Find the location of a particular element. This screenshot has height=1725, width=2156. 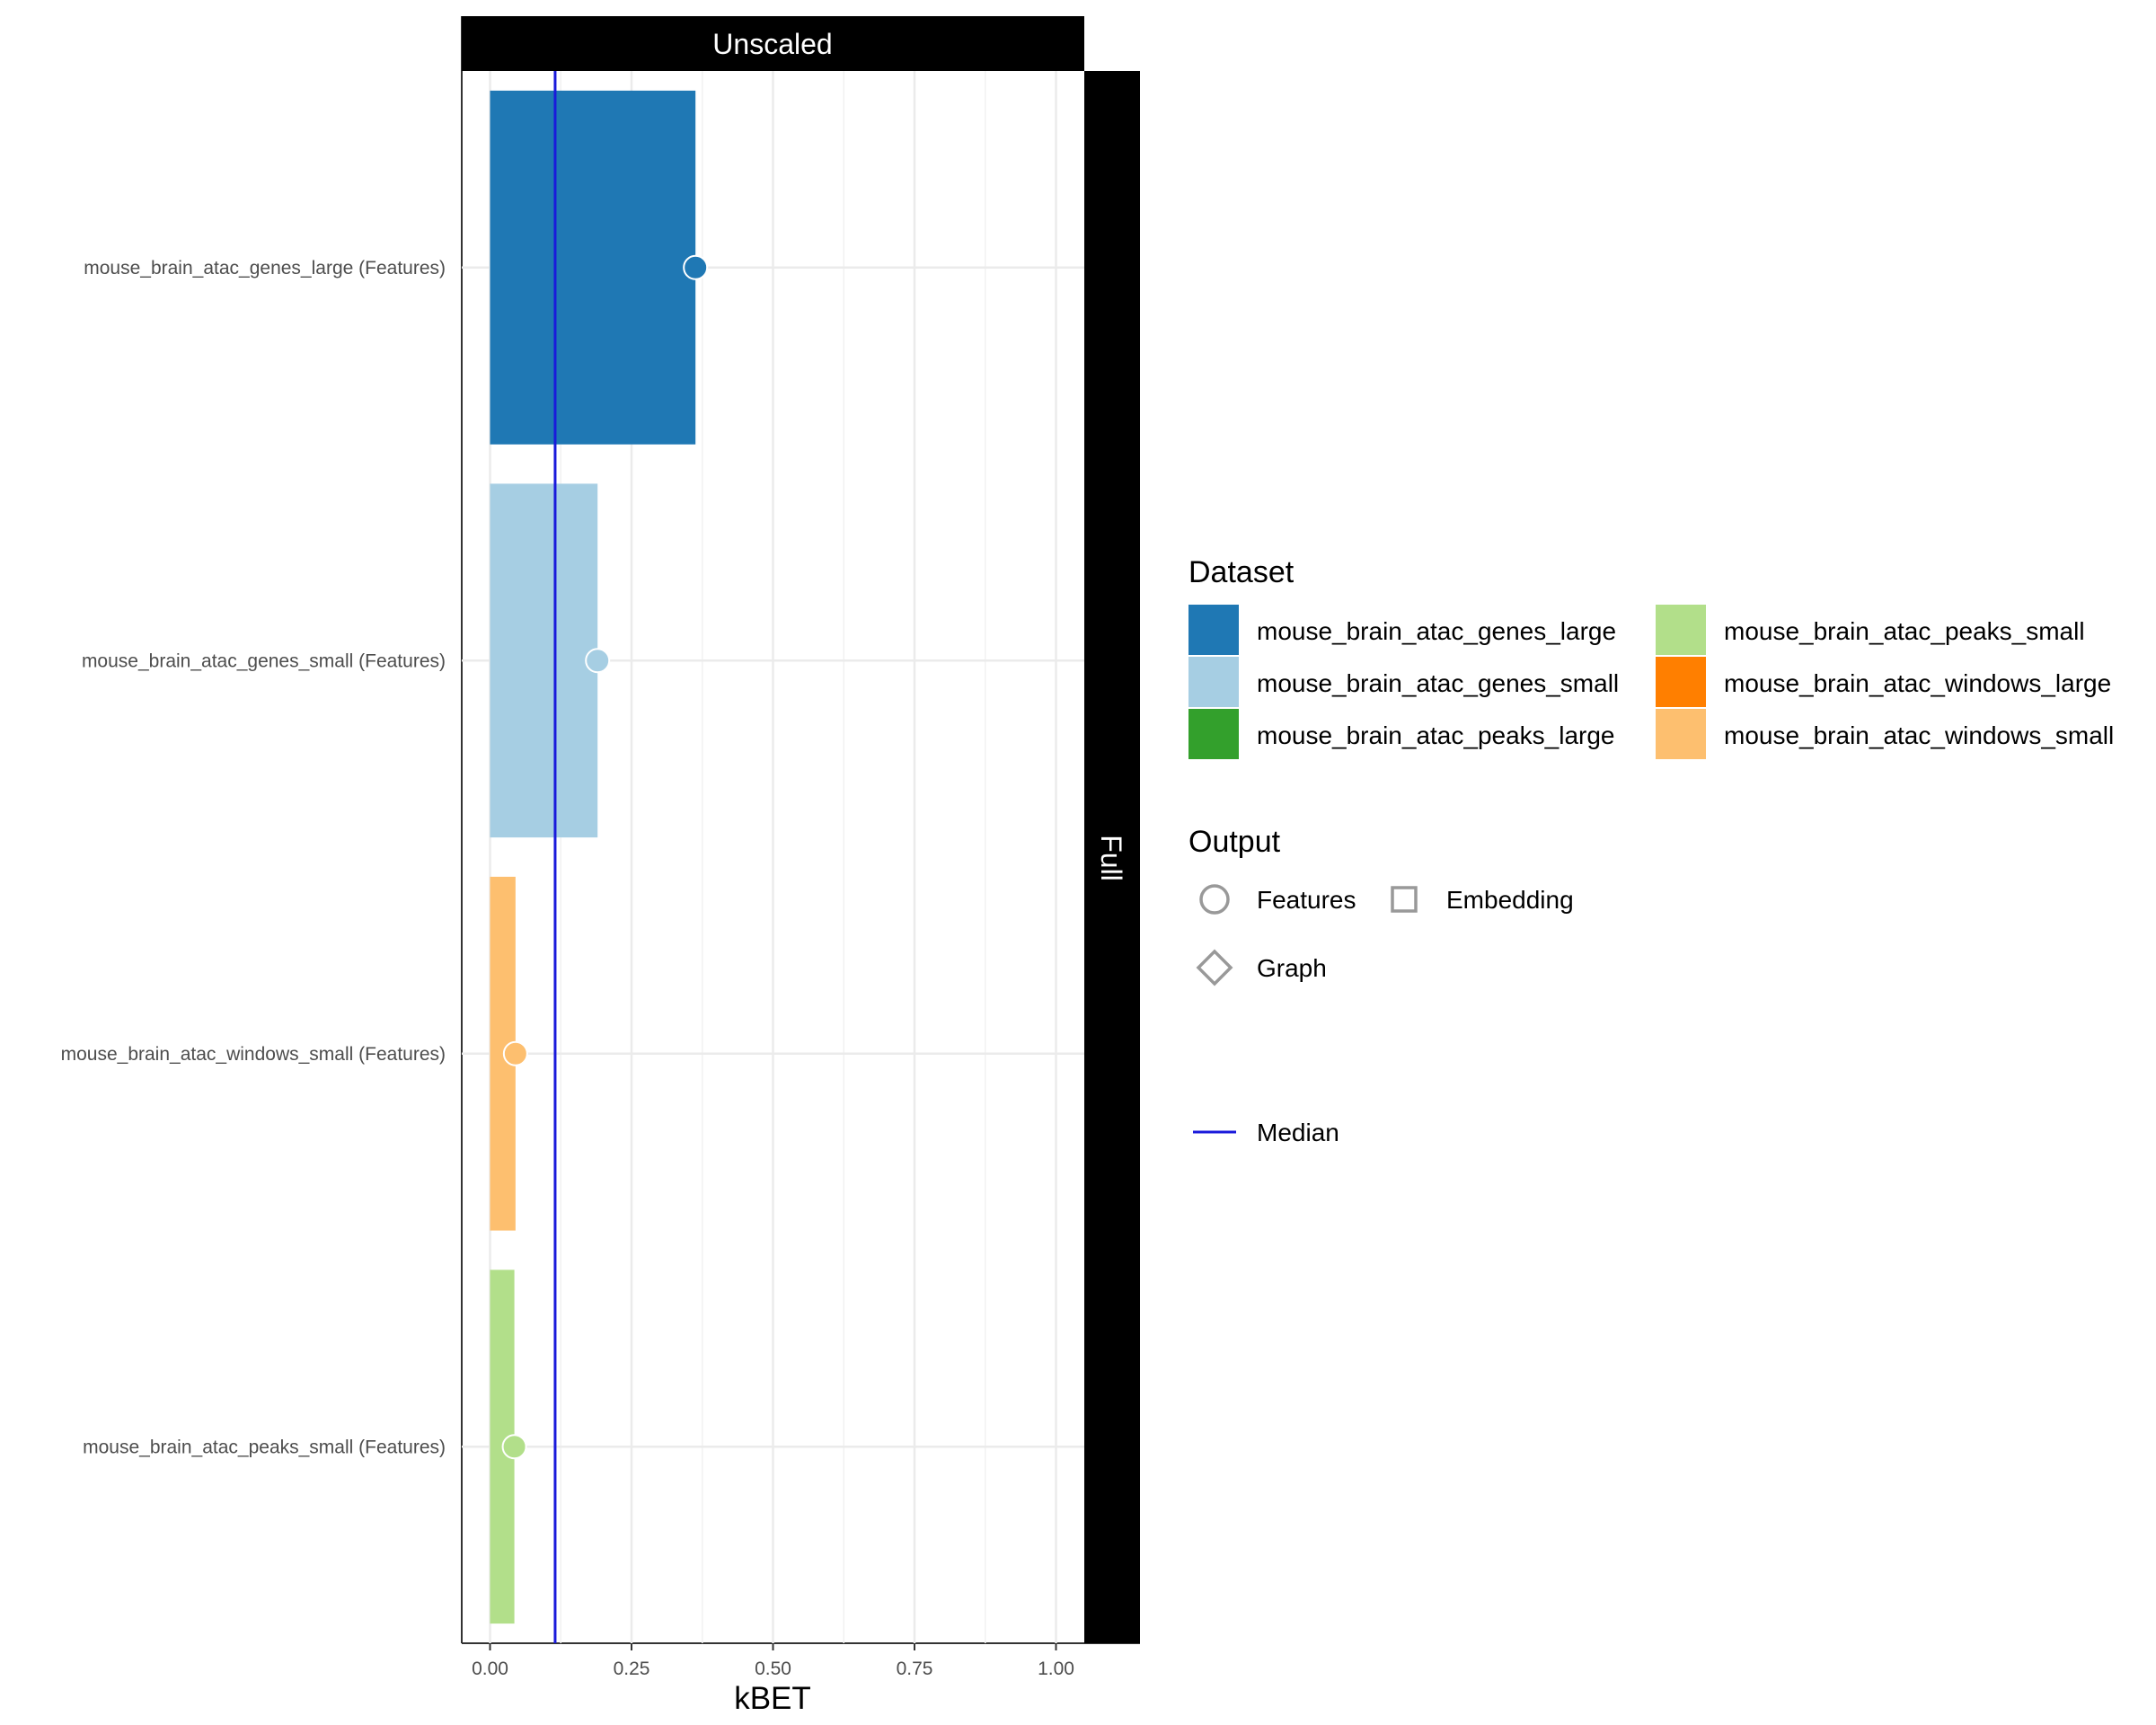

y-tick-label: mouse_brain_atac_peaks_small (Features) is located at coordinates (265, 1447).